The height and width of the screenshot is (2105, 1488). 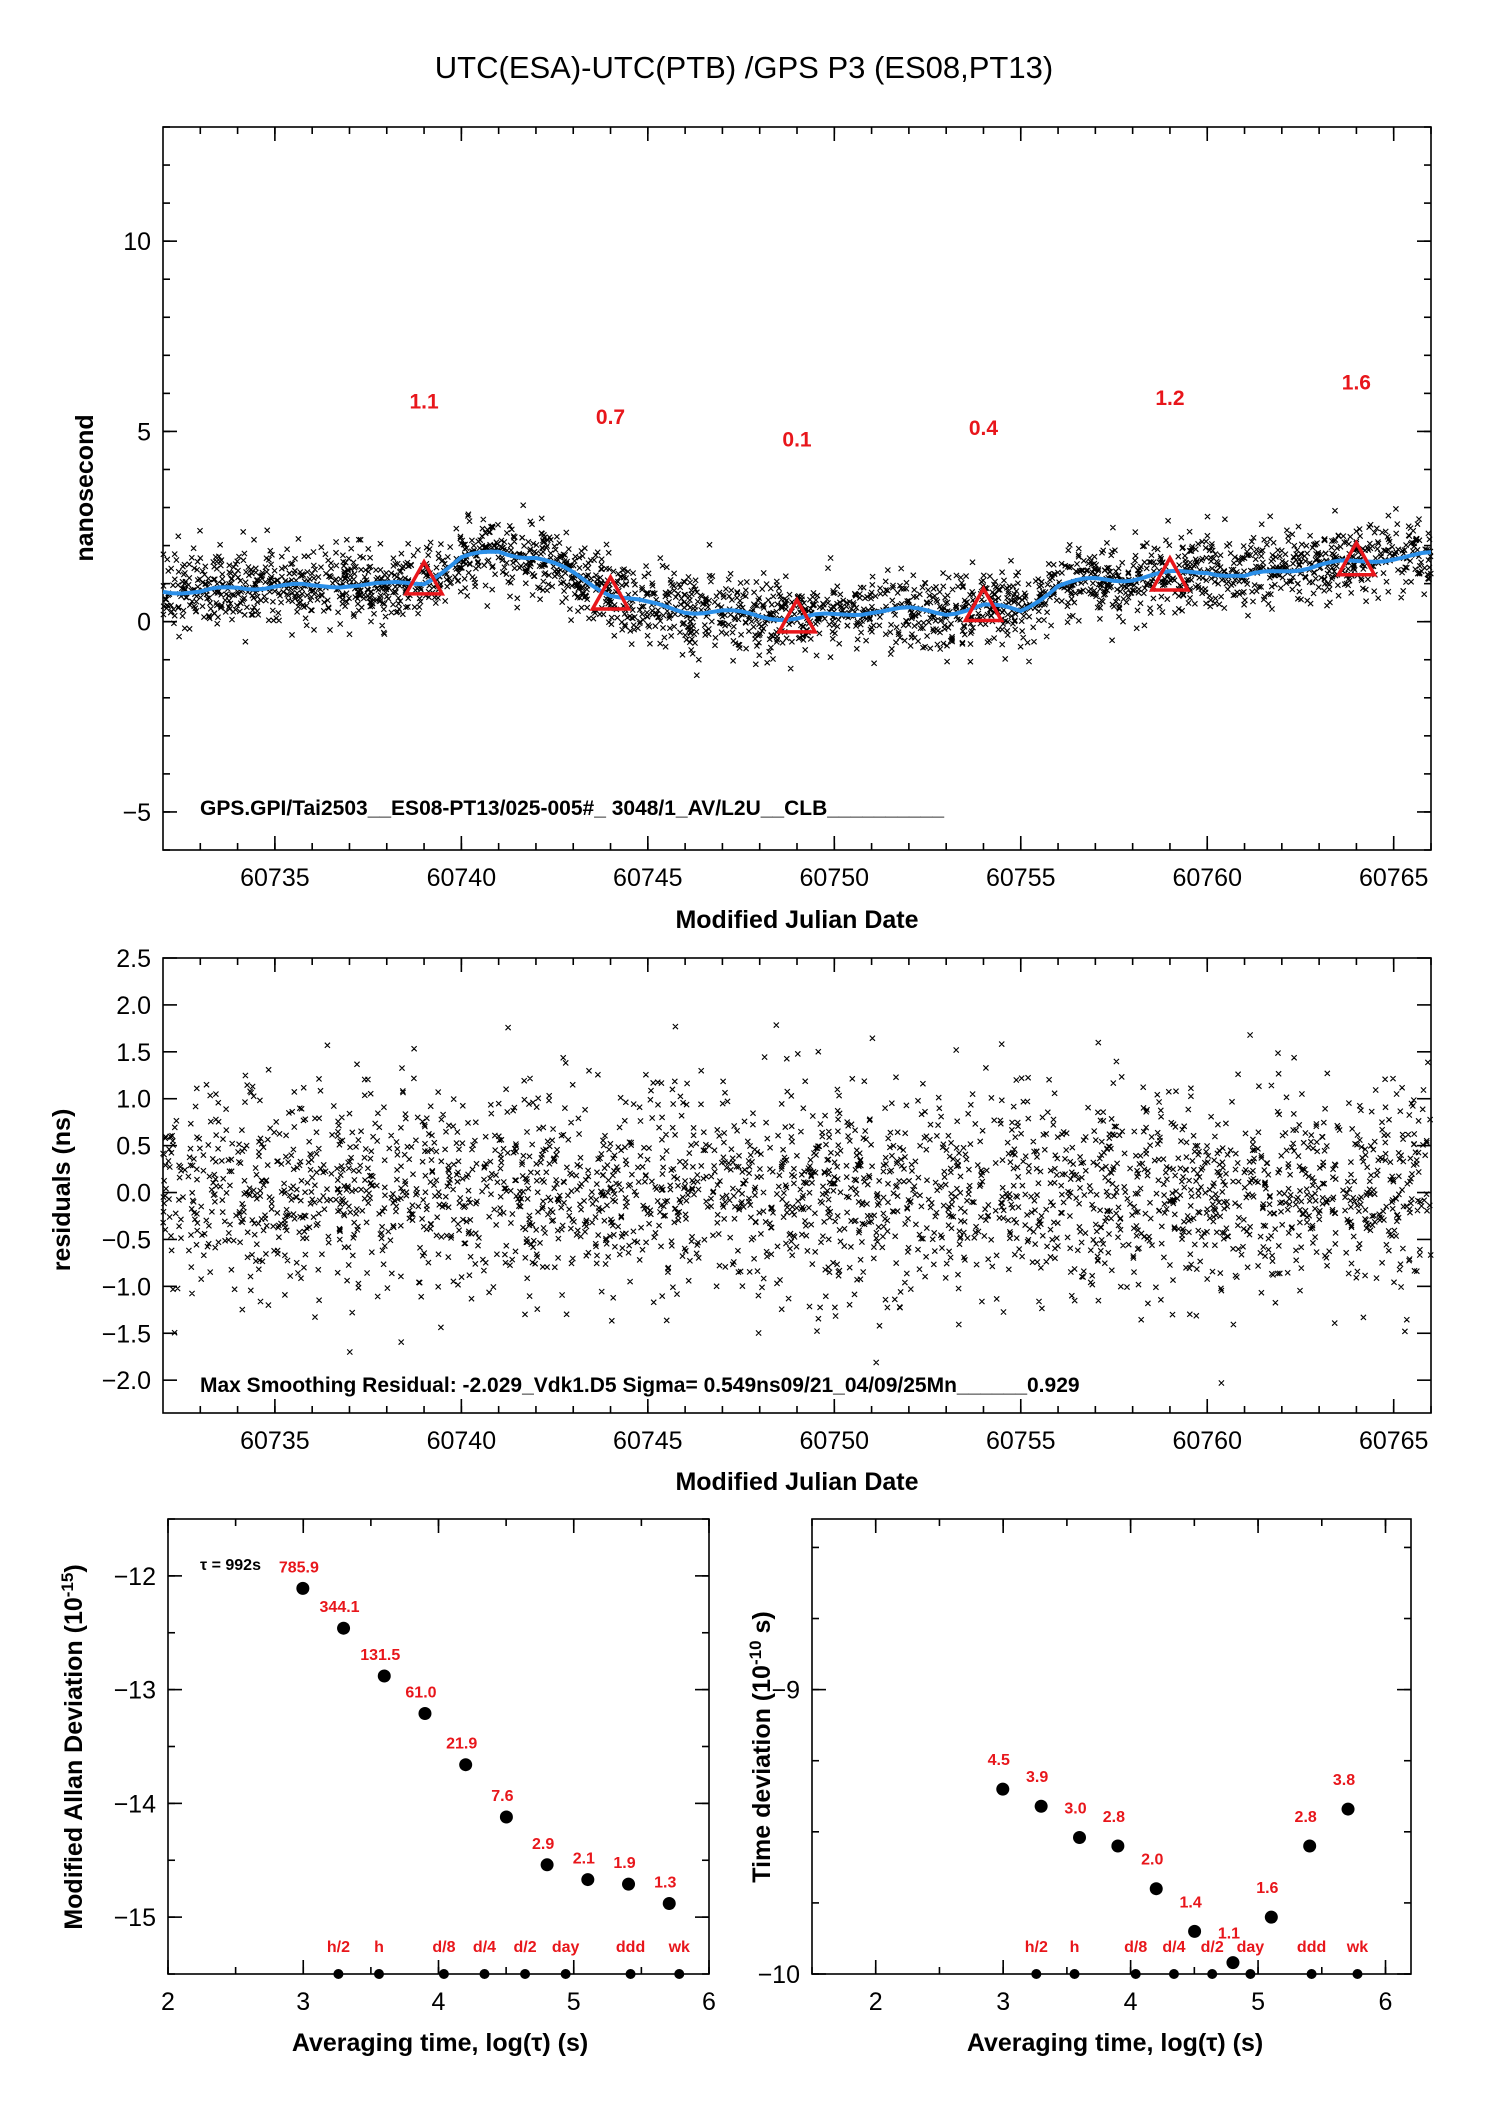 I want to click on deviation-point-label: 2.0, so click(x=1152, y=1860).